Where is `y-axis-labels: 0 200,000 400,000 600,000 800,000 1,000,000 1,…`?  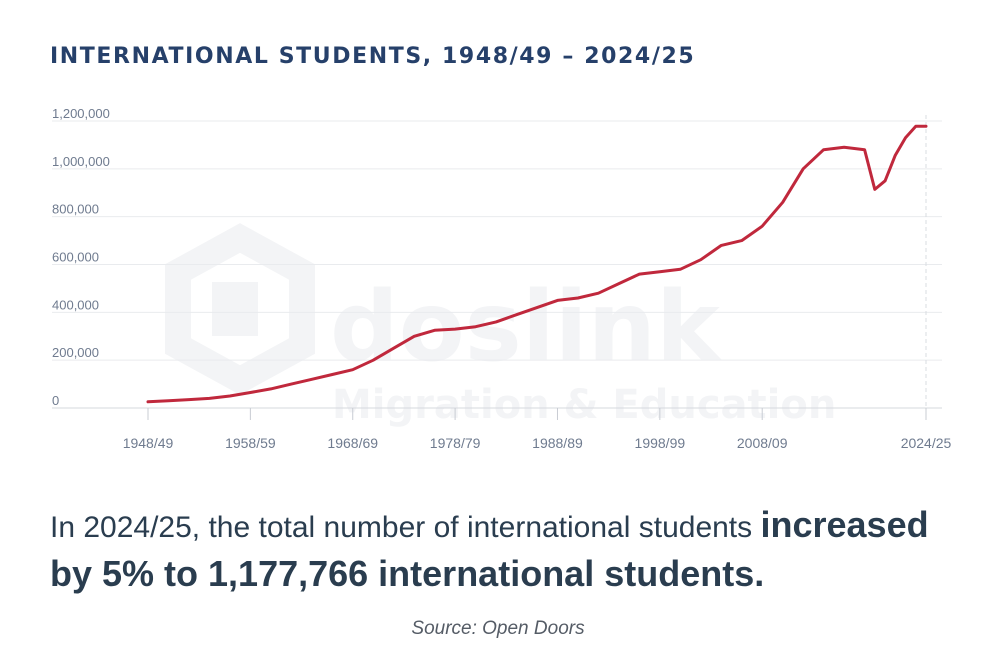
y-axis-labels: 0 200,000 400,000 600,000 800,000 1,000,000 1,… is located at coordinates (81, 257).